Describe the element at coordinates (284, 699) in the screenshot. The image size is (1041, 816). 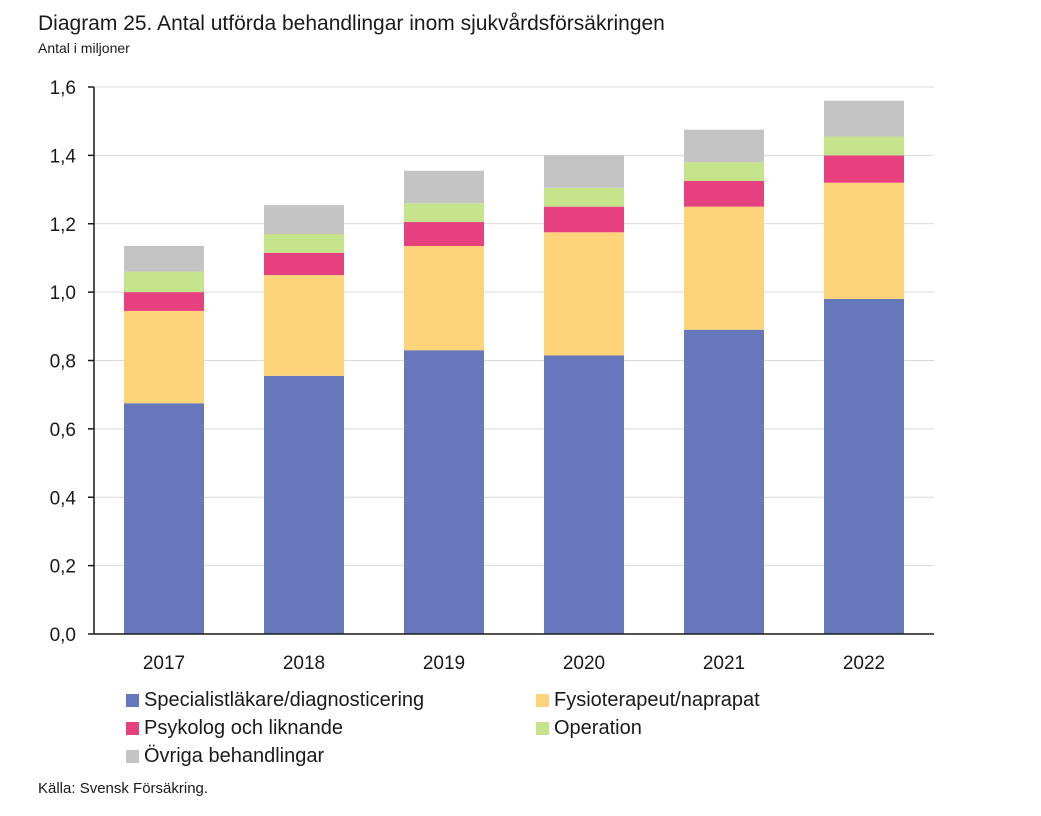
I see `legend-label: Specialistläkare/diagnosticering` at that location.